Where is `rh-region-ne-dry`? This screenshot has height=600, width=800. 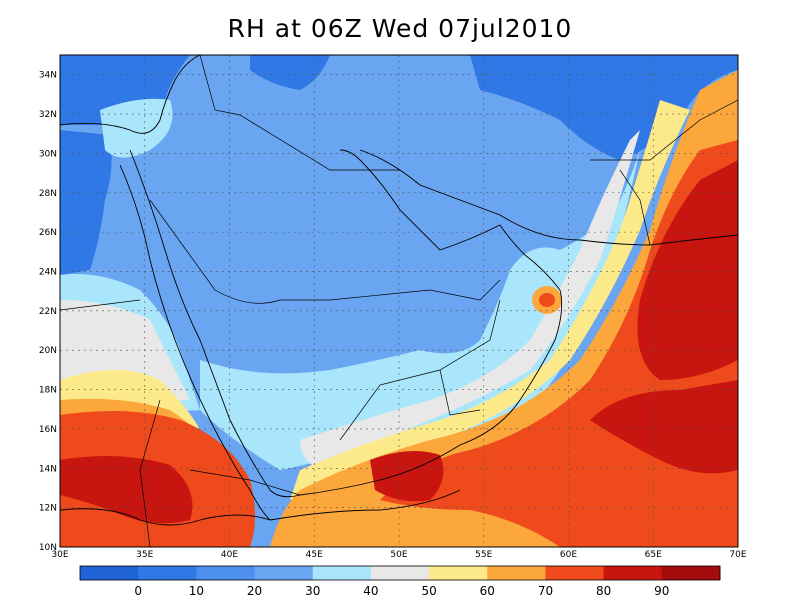
rh-region-ne-dry is located at coordinates (604, 107).